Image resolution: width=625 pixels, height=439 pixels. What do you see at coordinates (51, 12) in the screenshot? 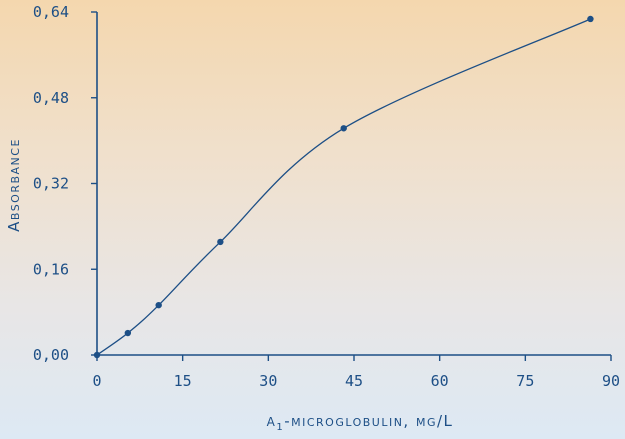
I see `y-tick-label: 0,64` at bounding box center [51, 12].